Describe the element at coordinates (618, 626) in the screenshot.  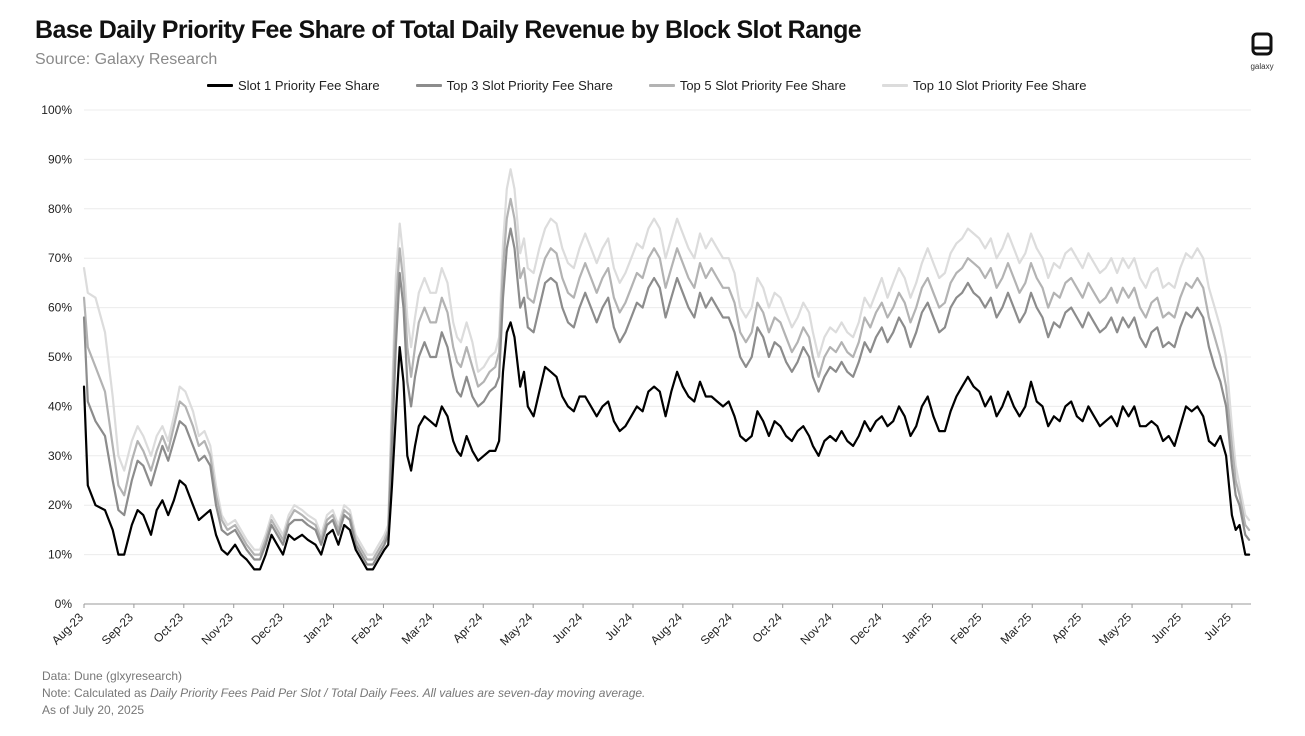
I see `x-tick-label: Jul-24` at that location.